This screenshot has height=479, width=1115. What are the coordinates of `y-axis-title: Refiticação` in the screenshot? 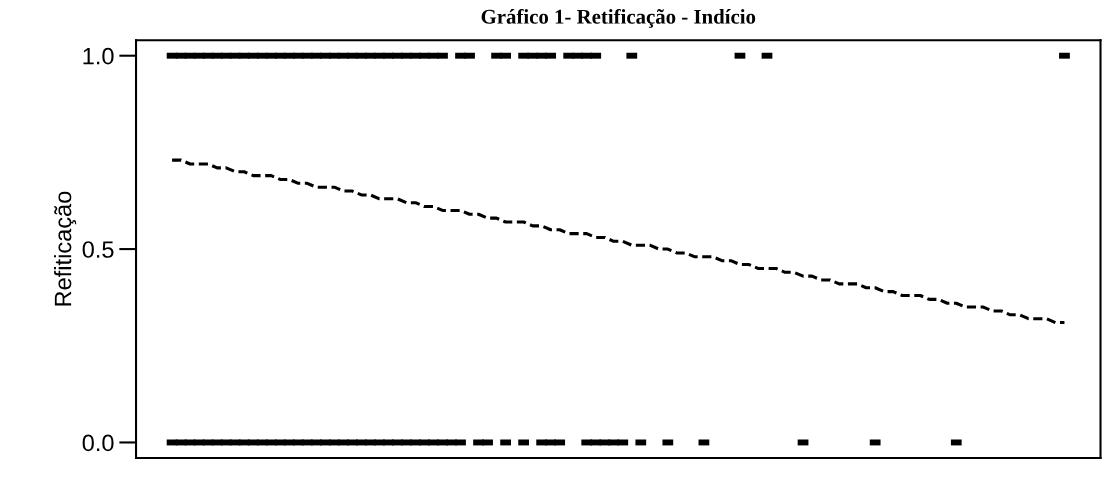 It's located at (65, 248).